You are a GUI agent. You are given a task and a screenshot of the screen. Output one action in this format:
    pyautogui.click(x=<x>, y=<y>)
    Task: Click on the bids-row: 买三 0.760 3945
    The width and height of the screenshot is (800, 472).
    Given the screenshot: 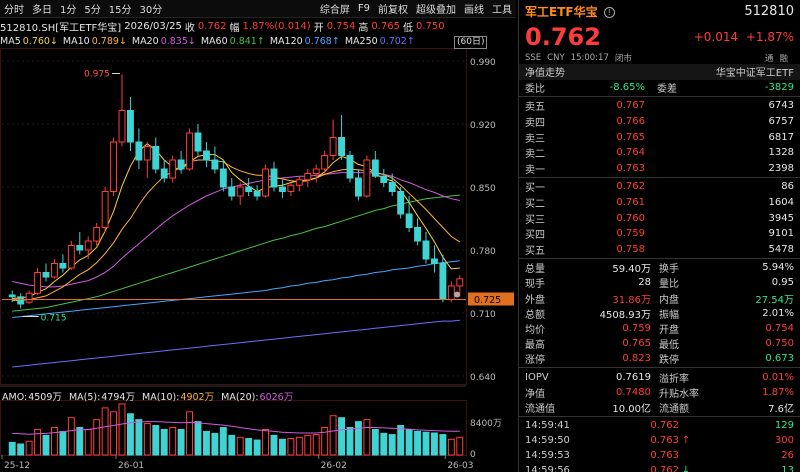 What is the action you would take?
    pyautogui.click(x=659, y=218)
    